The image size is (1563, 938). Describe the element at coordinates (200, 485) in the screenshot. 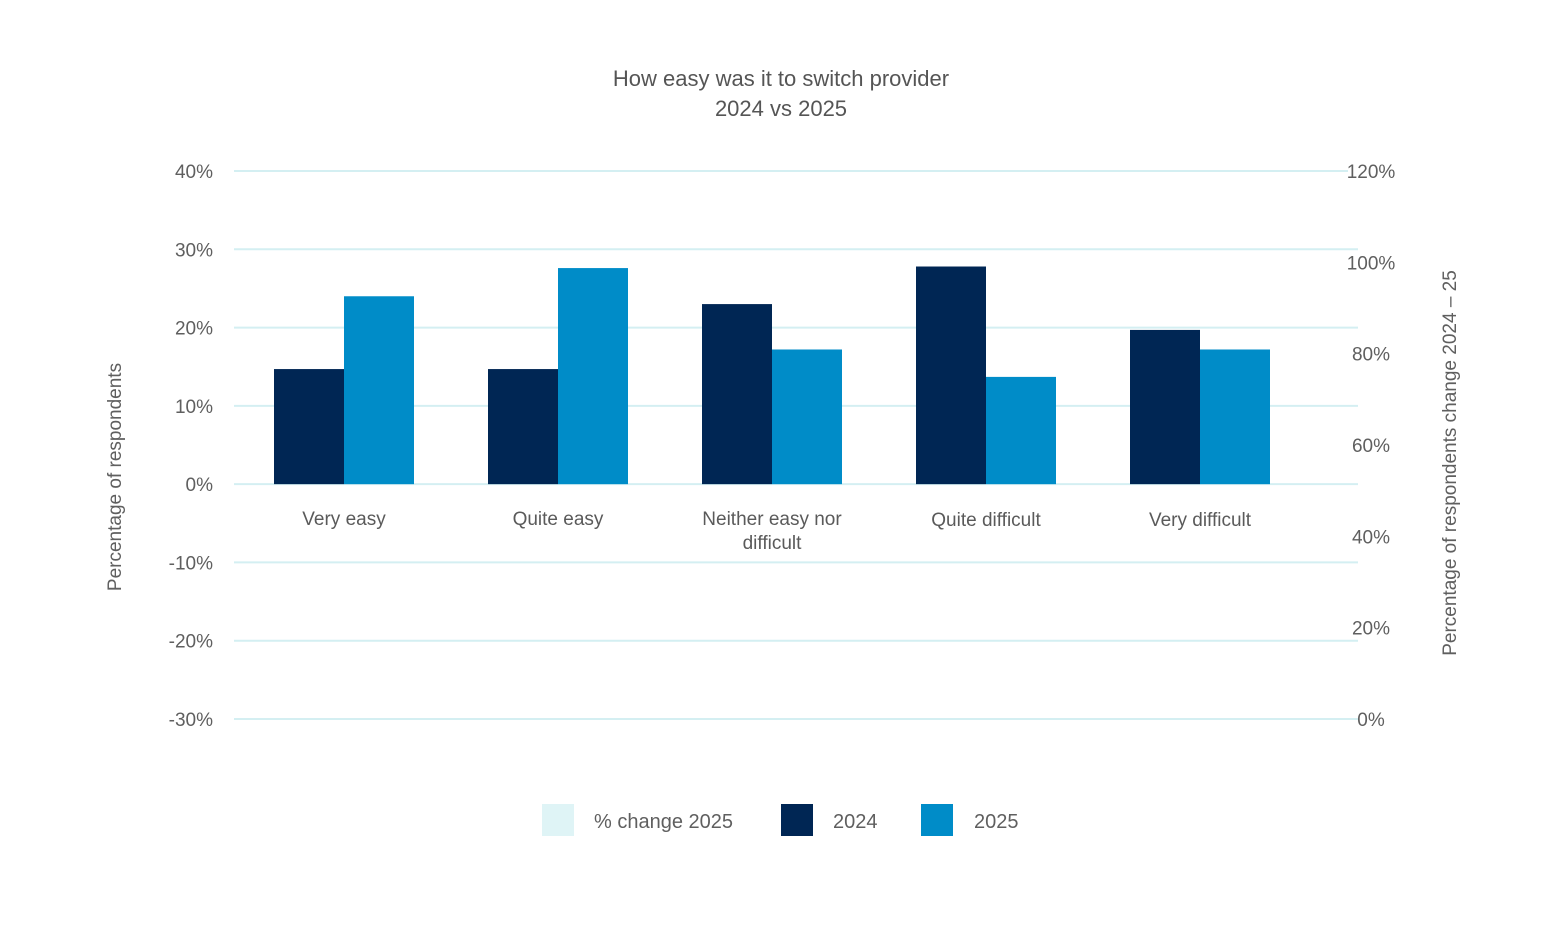

I see `y-tick-label: 0%` at that location.